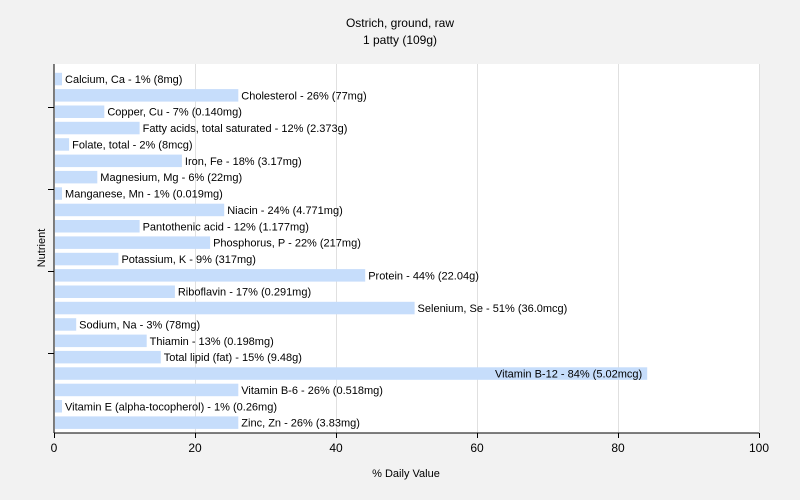  I want to click on bar-label: Potassium, K - 9% (317mg), so click(188, 260).